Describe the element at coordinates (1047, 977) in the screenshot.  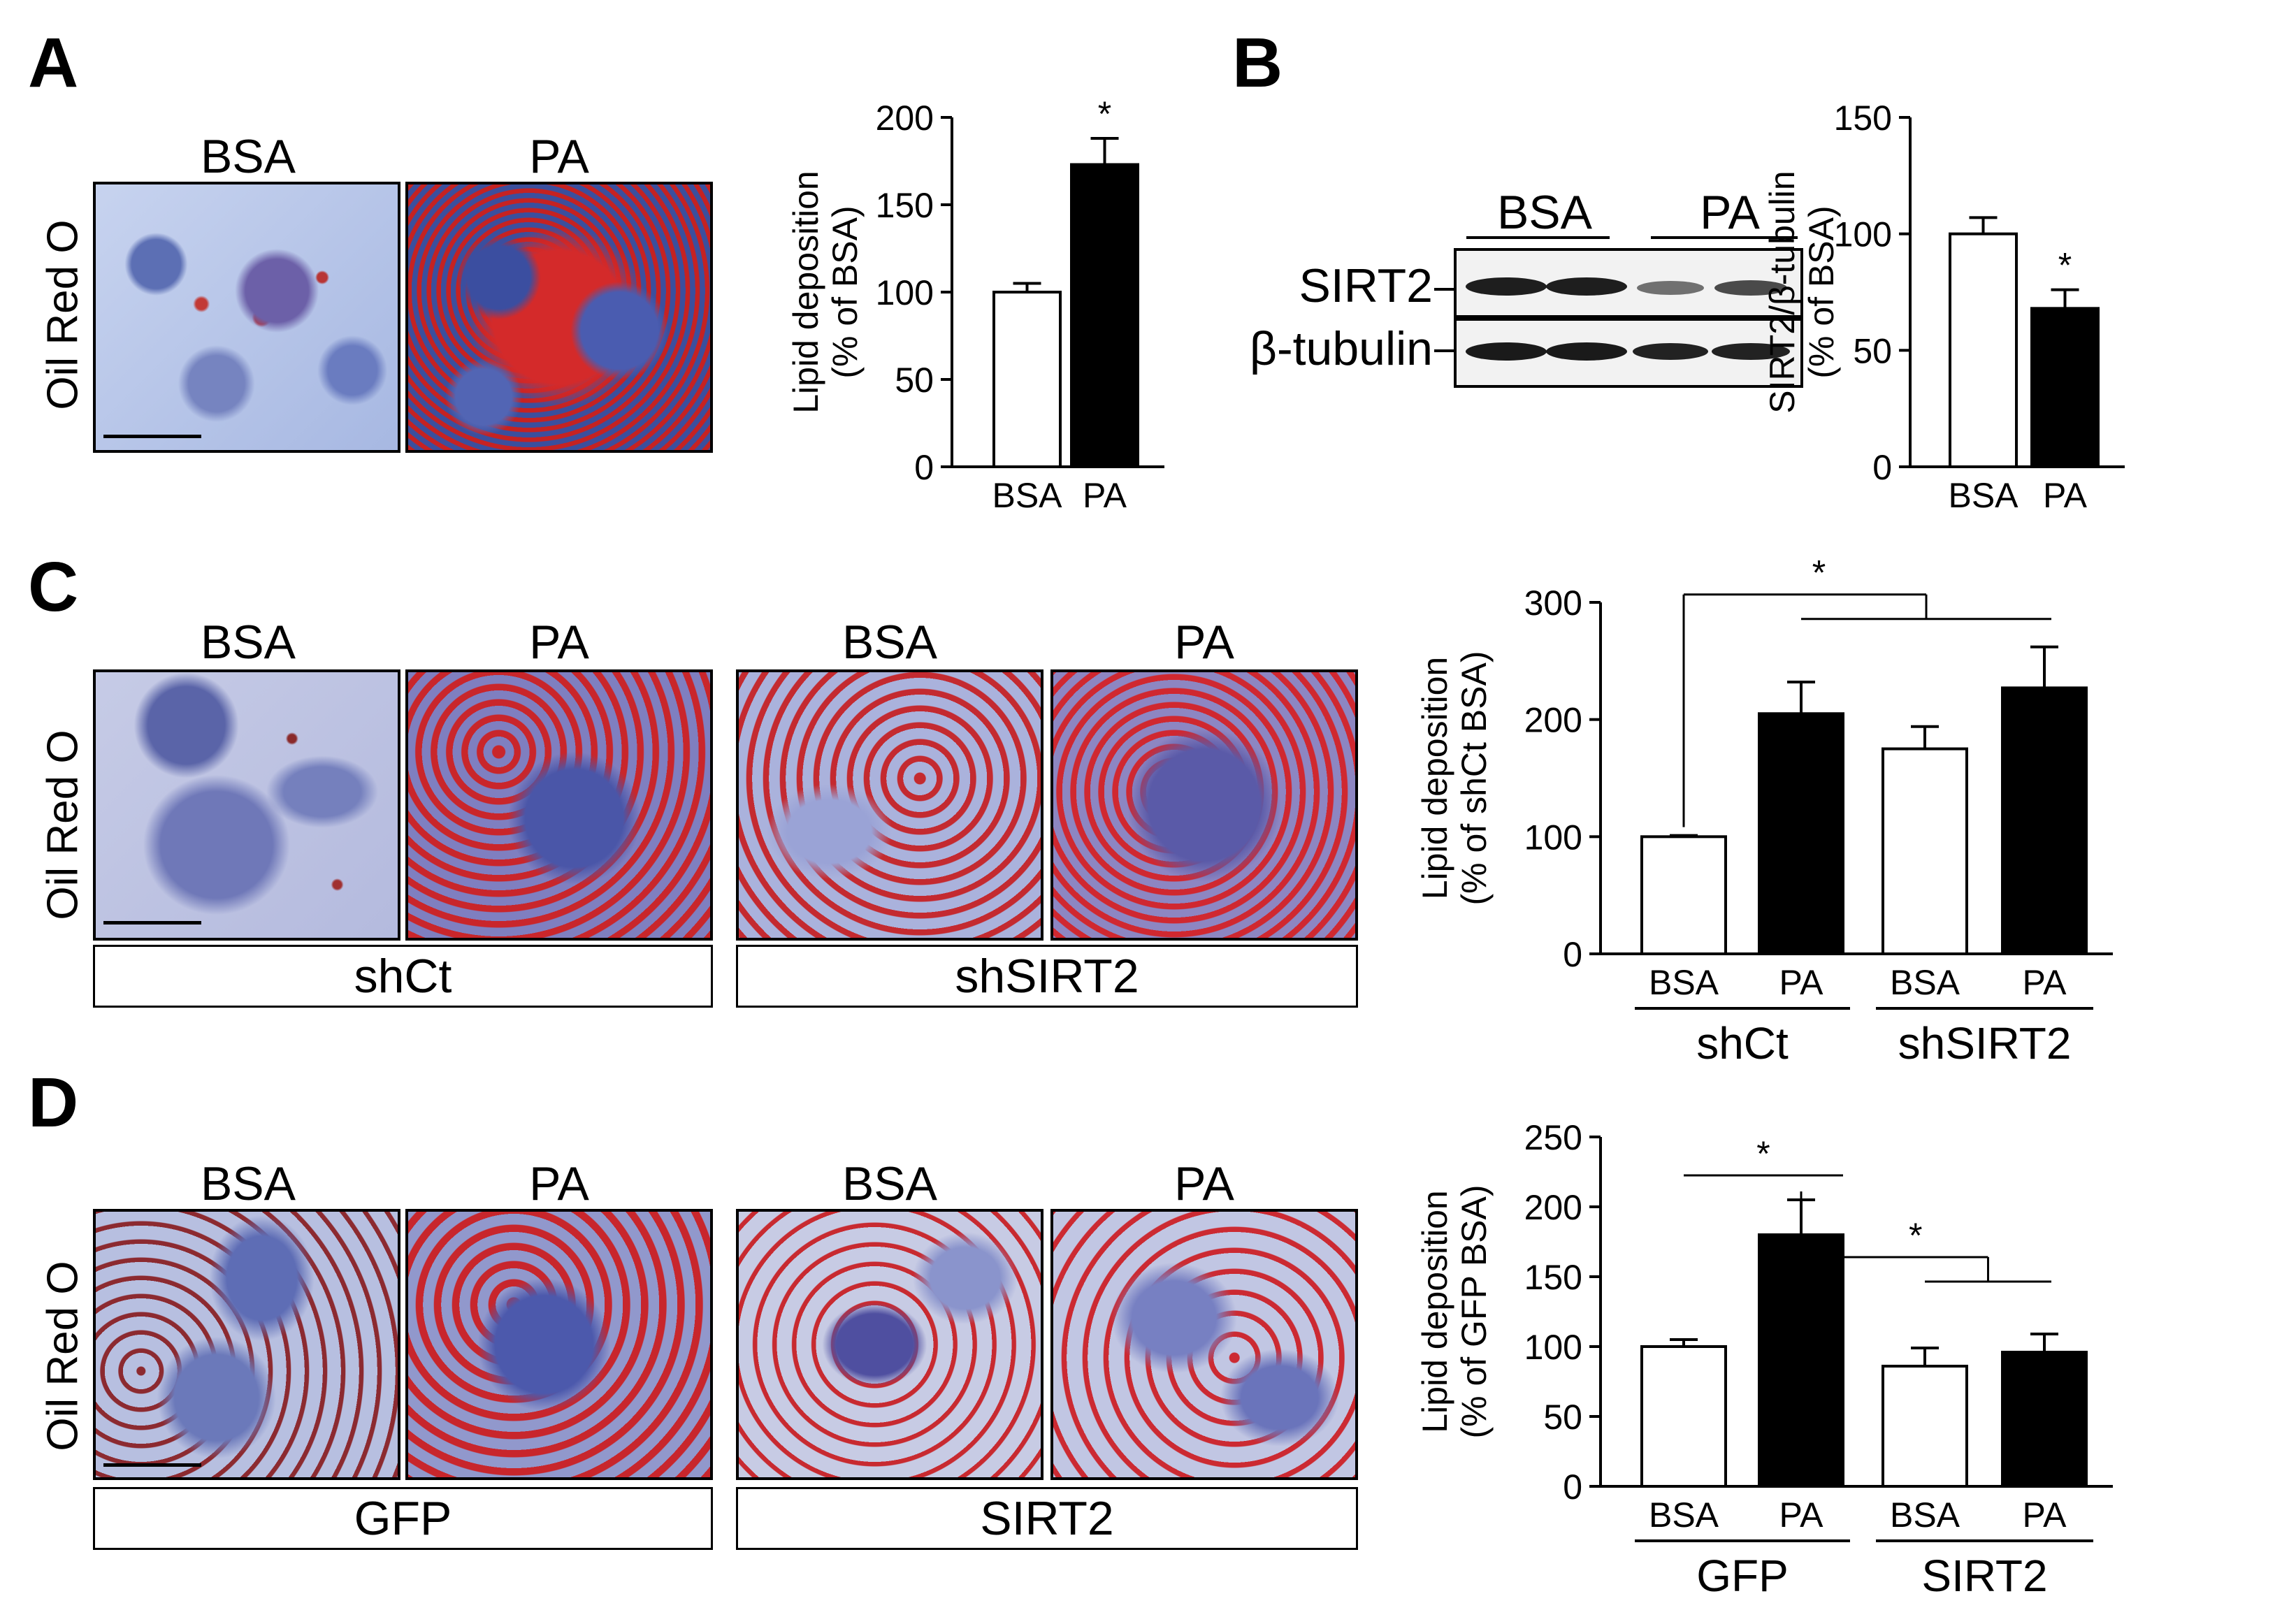
I see `group-box-shsirt2: shSIRT2` at that location.